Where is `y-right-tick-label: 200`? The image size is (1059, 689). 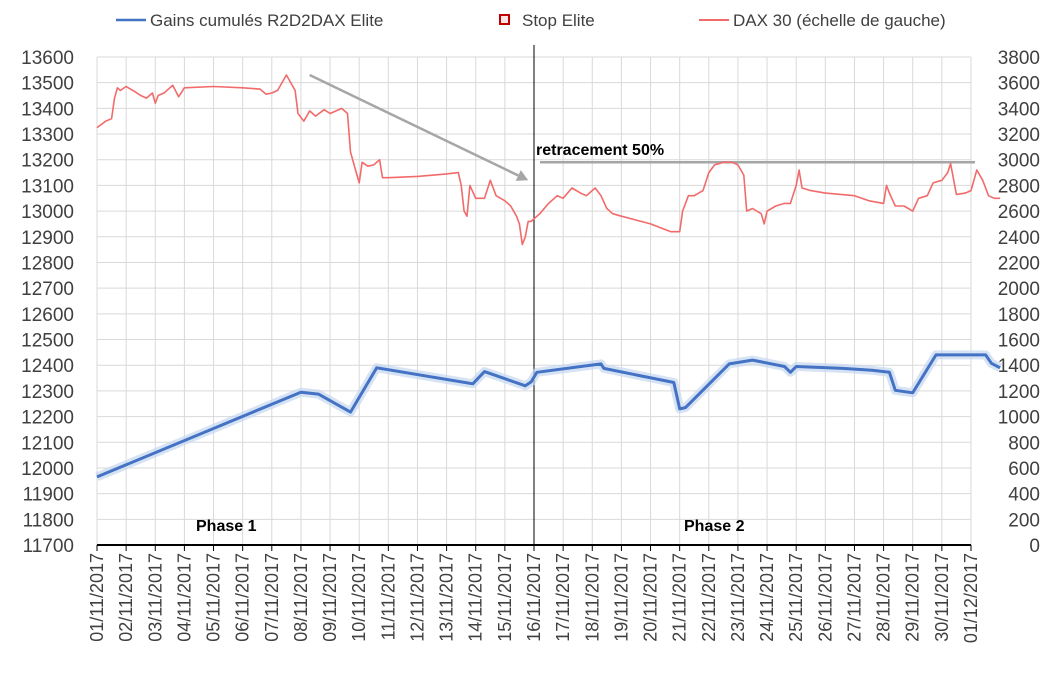 y-right-tick-label: 200 is located at coordinates (1024, 520).